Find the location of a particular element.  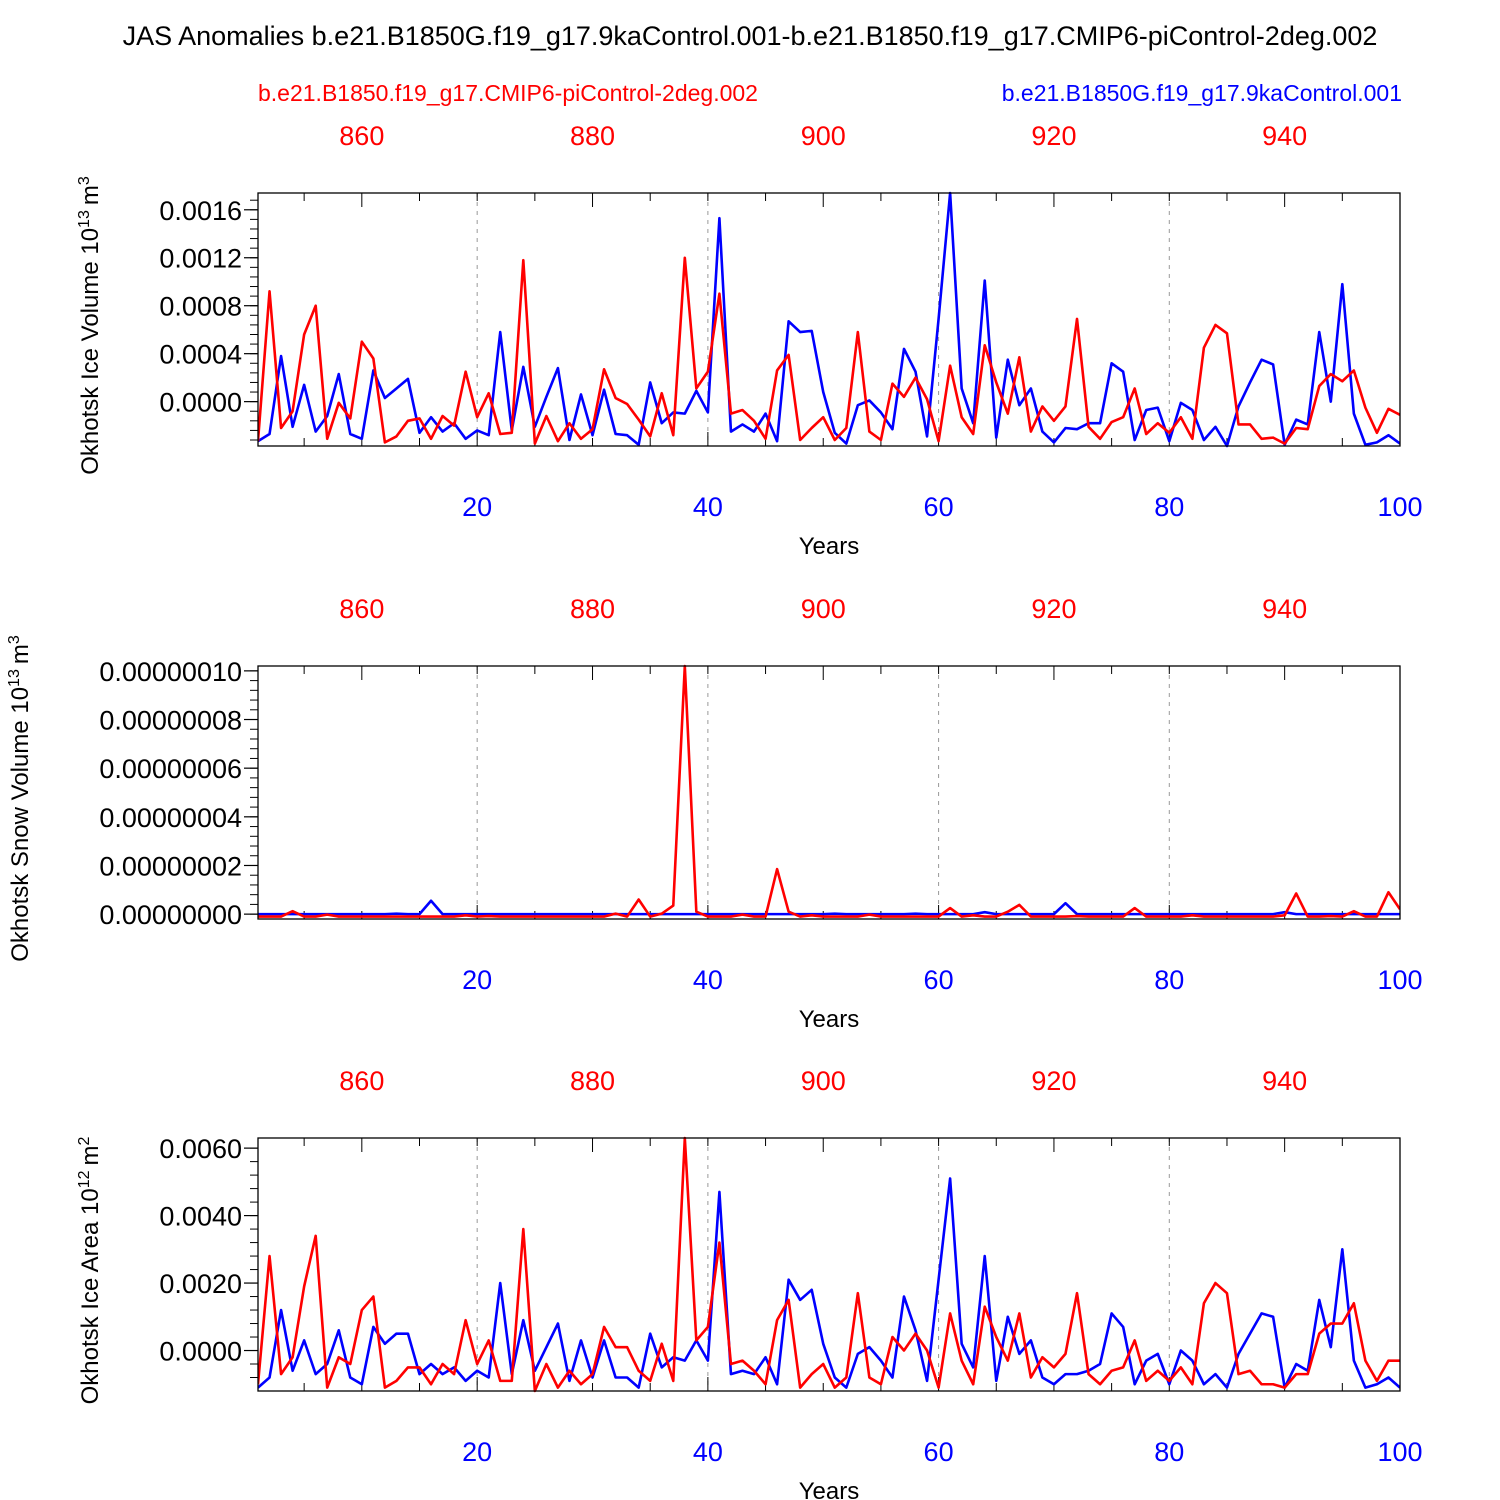

y-axis-label-text: Okhotsk Snow Volume 10 is located at coordinates (20, 824).